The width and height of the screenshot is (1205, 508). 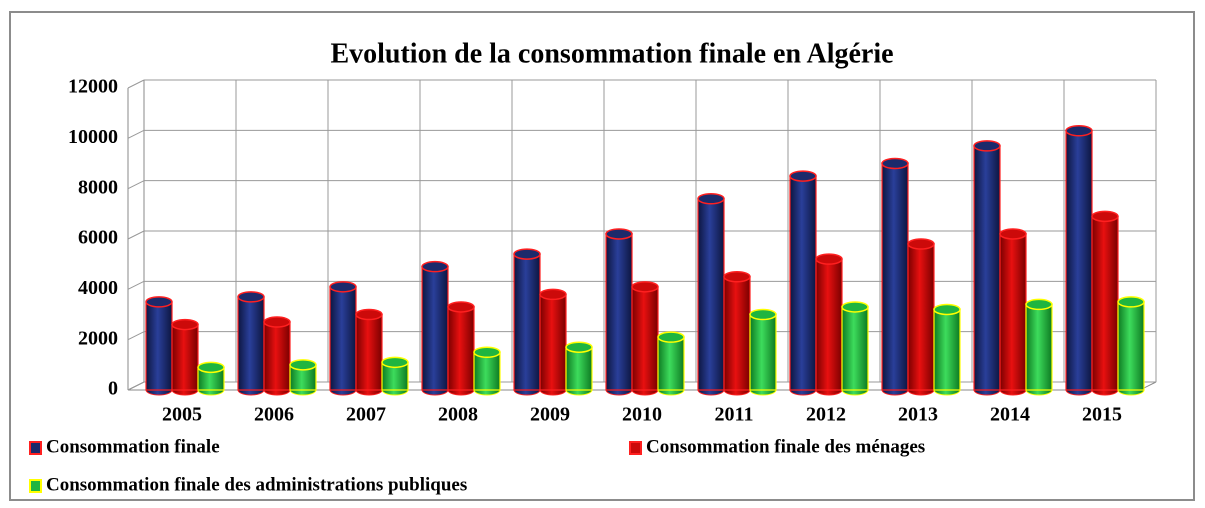 I want to click on x-tick-label: 2008, so click(x=458, y=415).